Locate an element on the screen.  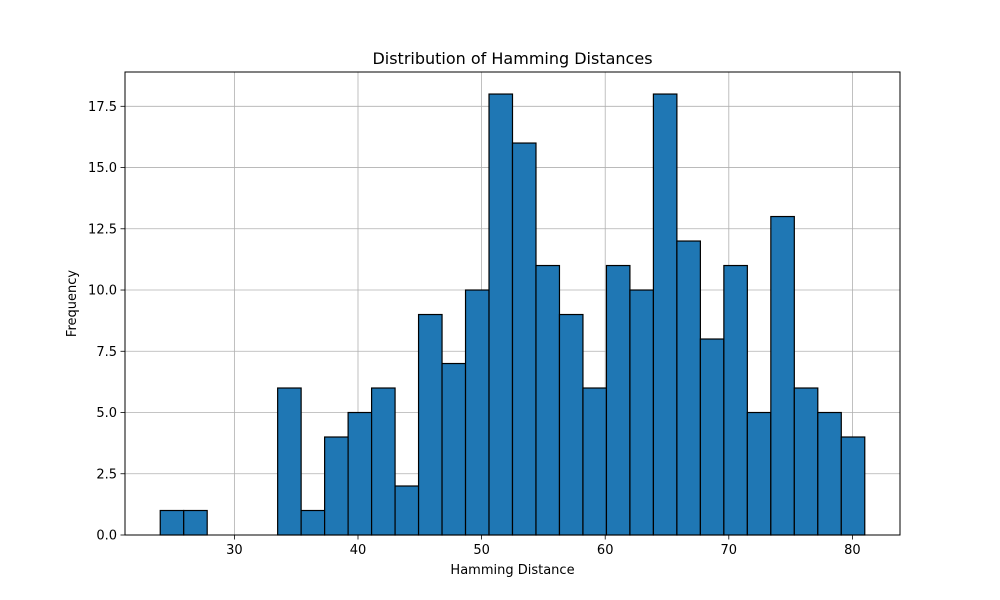
y-tick-label: 15.0 is located at coordinates (102, 168).